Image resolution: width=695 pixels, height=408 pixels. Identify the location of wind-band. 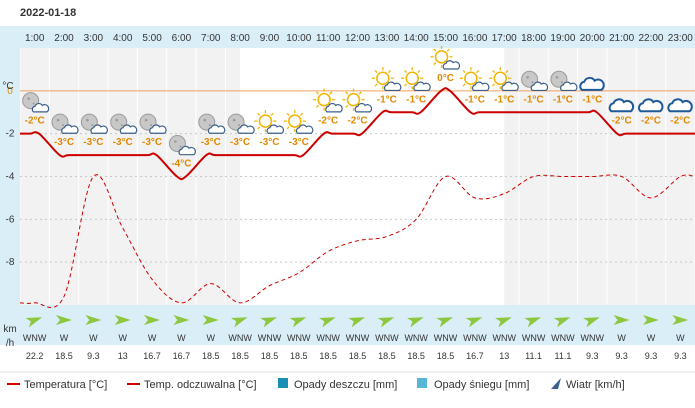
(357, 325).